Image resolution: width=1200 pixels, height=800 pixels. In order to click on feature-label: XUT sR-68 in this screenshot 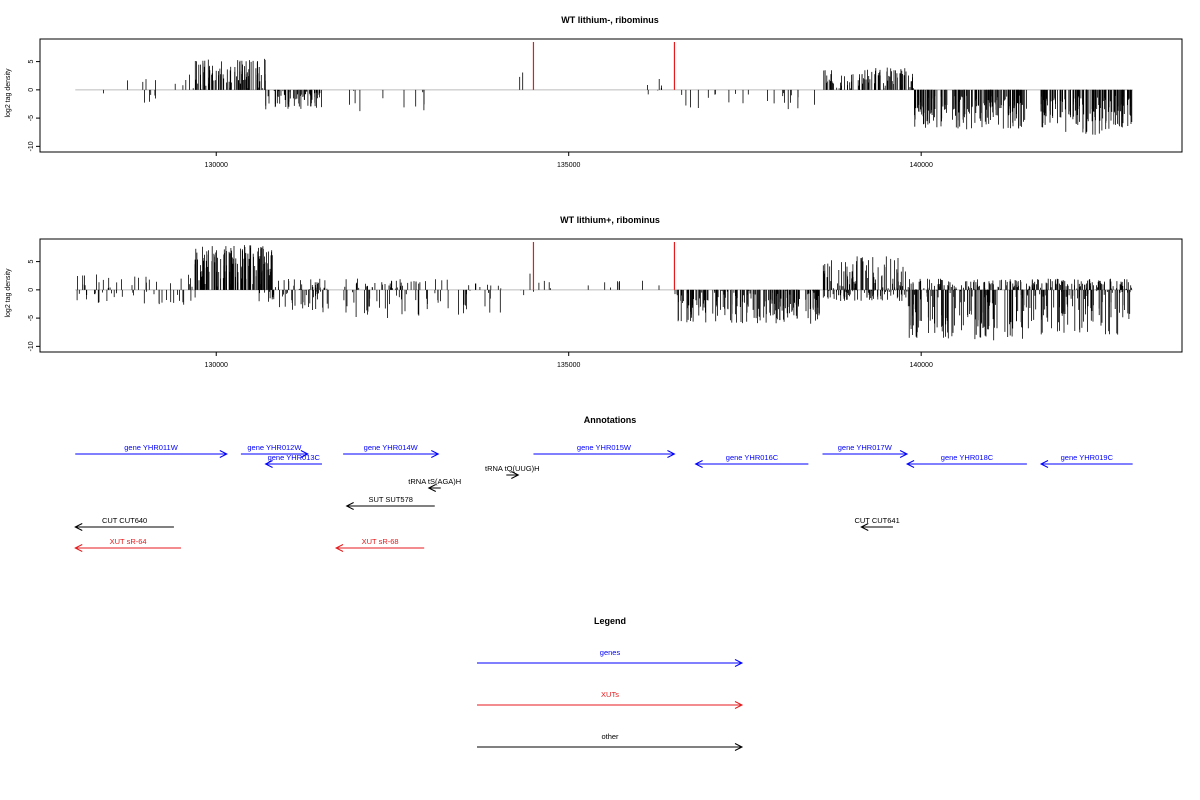, I will do `click(380, 541)`.